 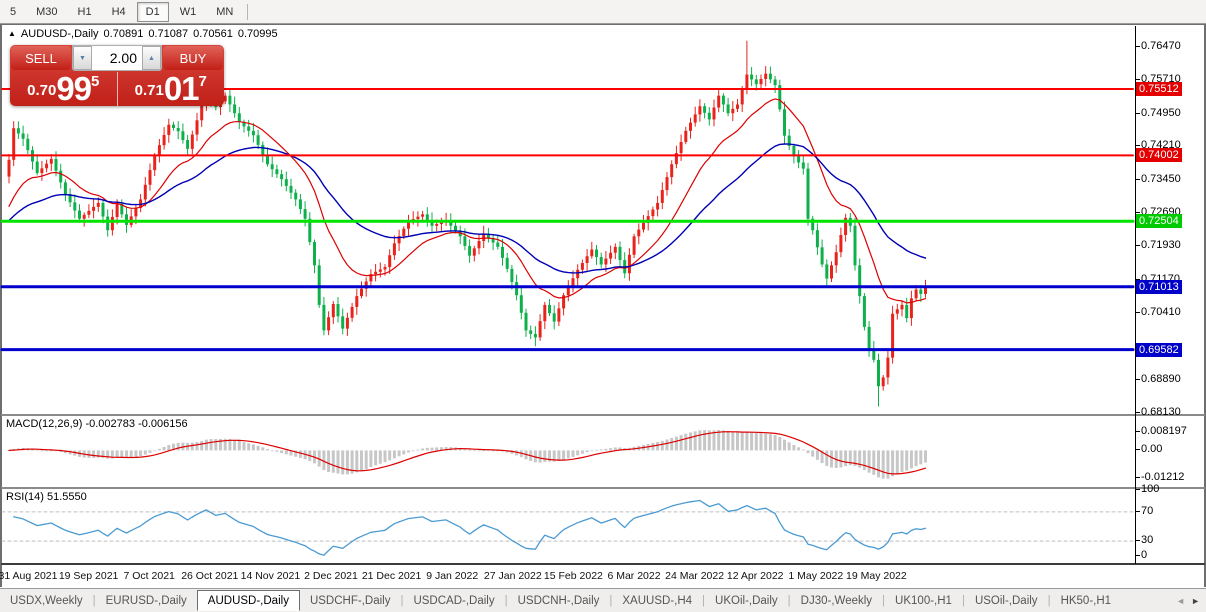 I want to click on price-tick-label: 0.68130, so click(x=1158, y=412).